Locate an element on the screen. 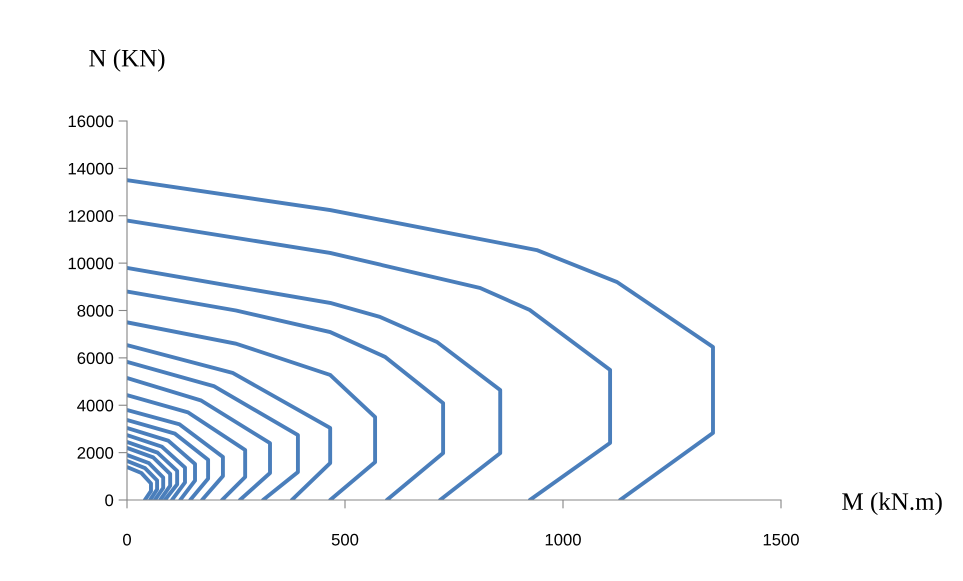 The image size is (963, 581). x-tick-label: 1500 is located at coordinates (781, 540).